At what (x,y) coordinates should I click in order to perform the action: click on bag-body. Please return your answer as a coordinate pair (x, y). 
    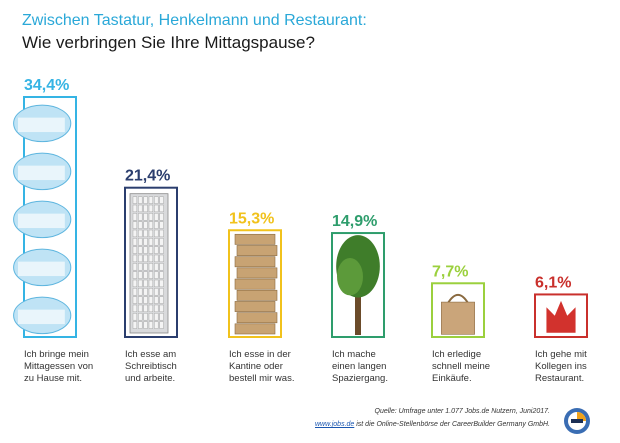
    Looking at the image, I should click on (458, 318).